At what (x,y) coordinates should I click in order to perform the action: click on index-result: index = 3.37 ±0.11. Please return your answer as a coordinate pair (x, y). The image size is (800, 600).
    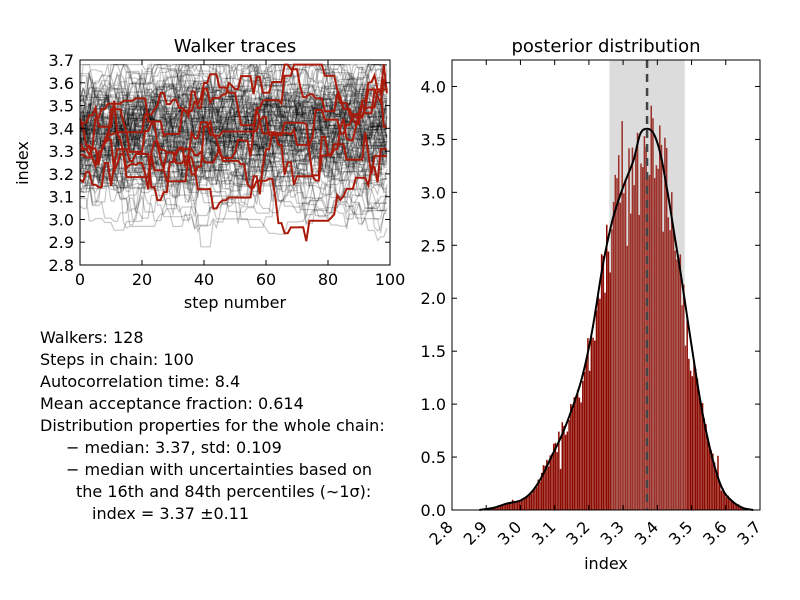
    Looking at the image, I should click on (171, 513).